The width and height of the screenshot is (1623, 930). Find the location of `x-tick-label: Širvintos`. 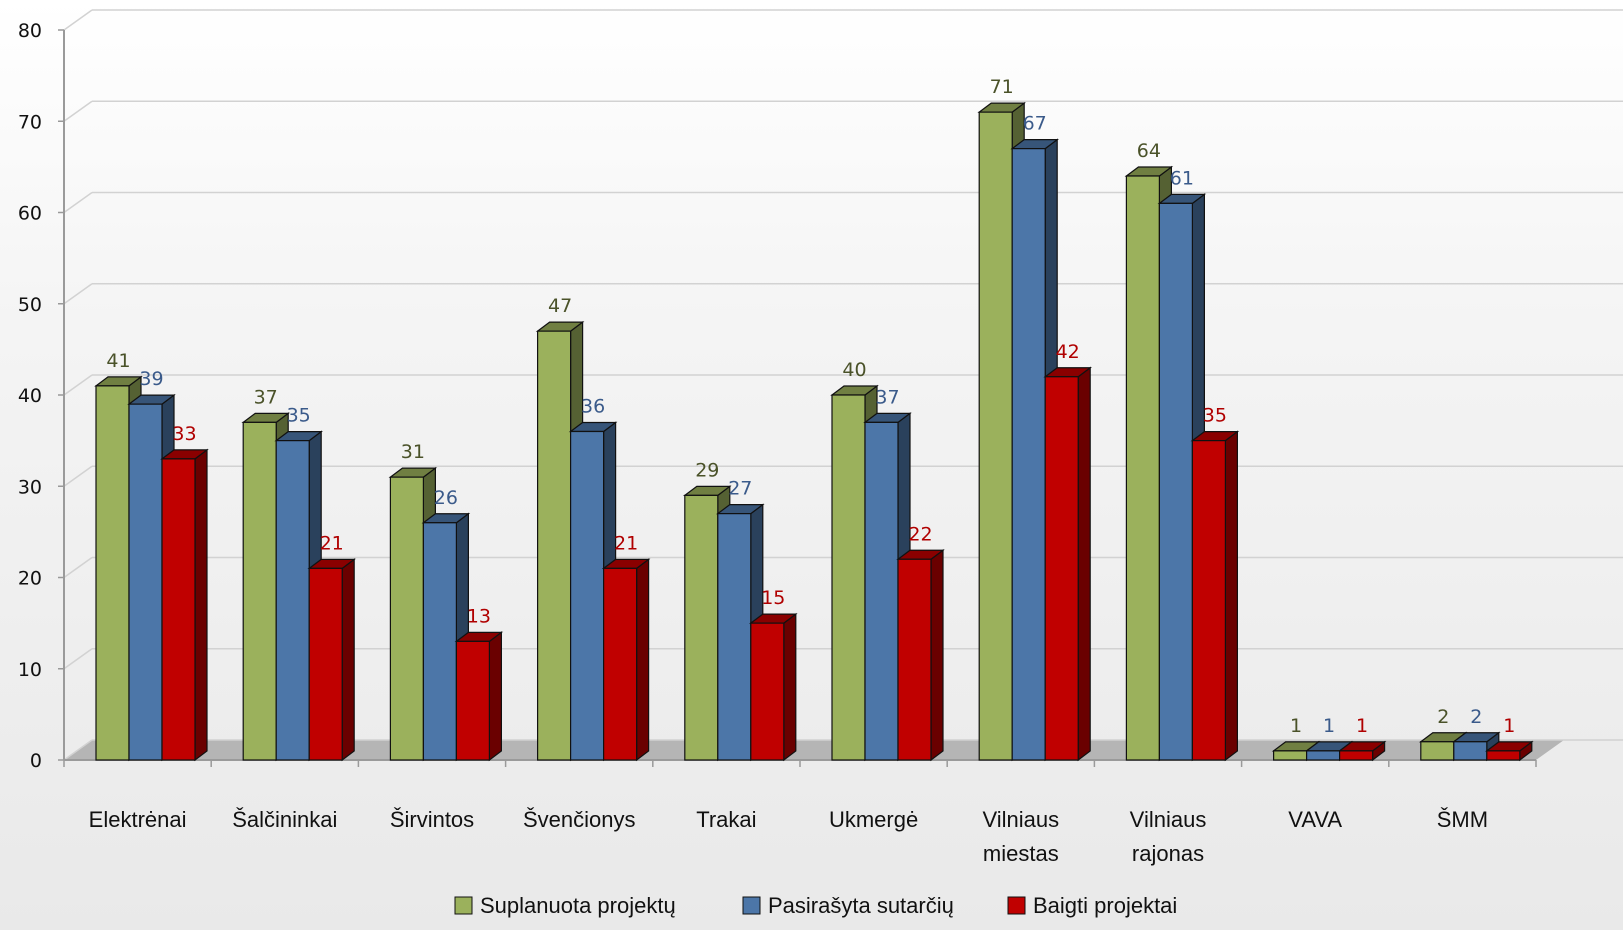

x-tick-label: Širvintos is located at coordinates (432, 819).